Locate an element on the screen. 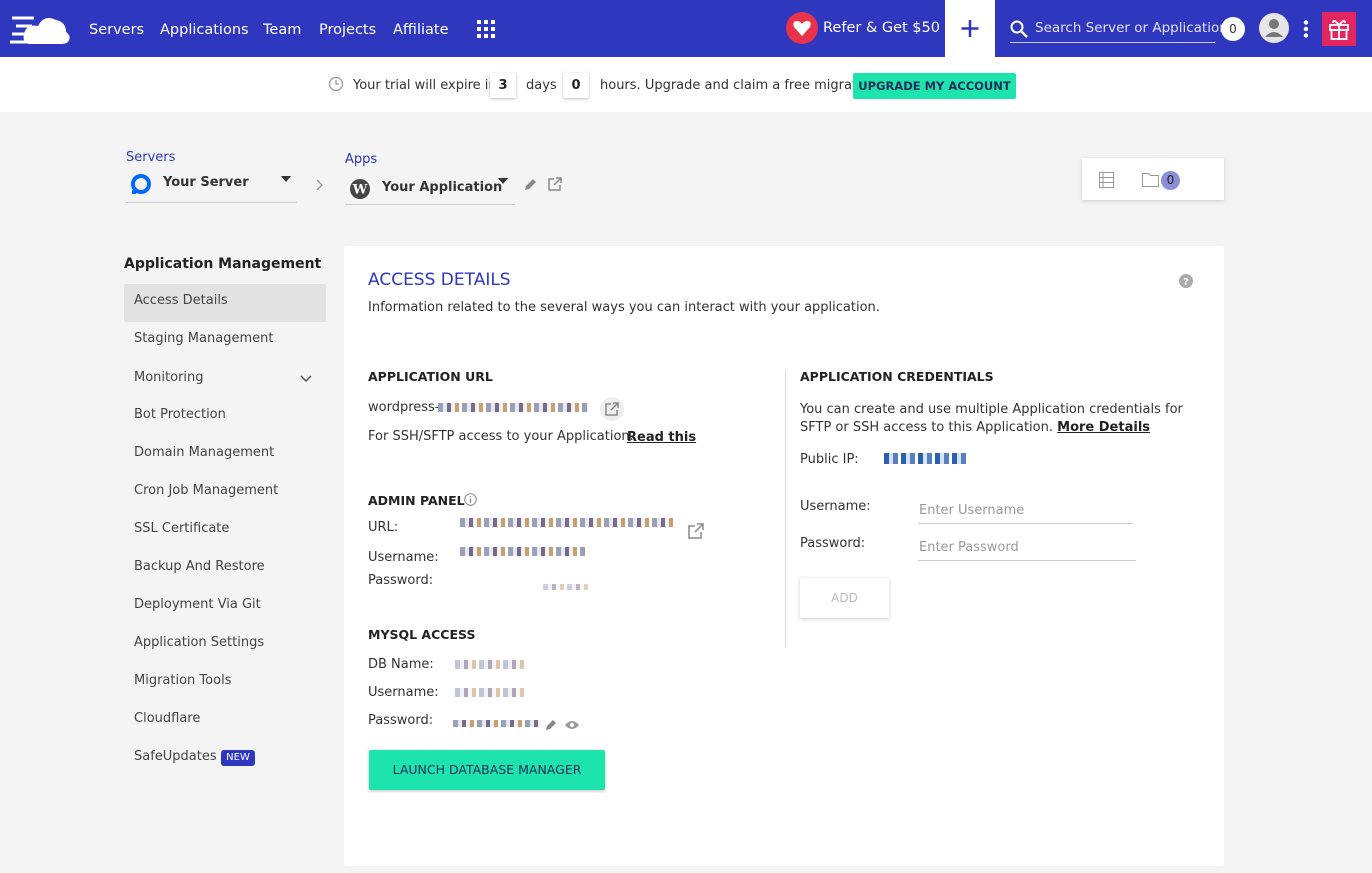 The image size is (1372, 873). active-item-bg is located at coordinates (225, 303).